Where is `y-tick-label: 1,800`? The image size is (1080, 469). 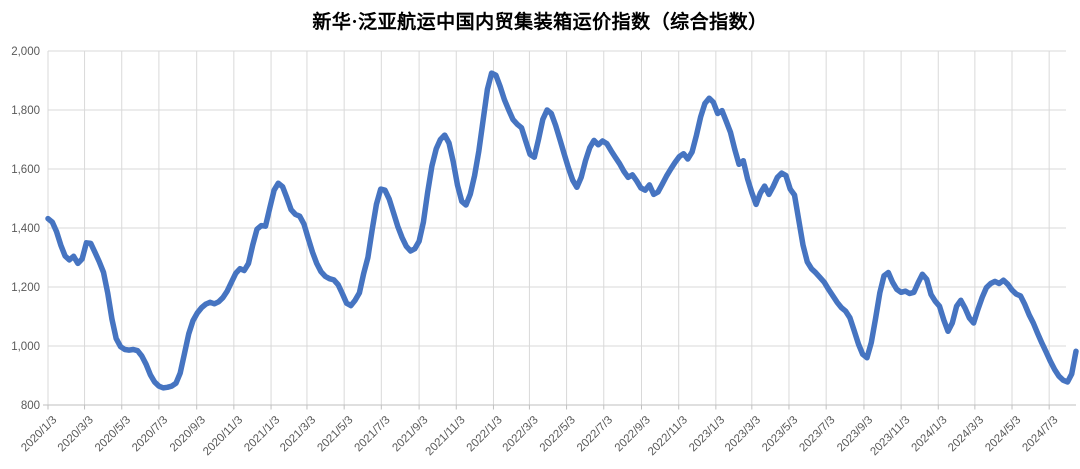 y-tick-label: 1,800 is located at coordinates (25, 111).